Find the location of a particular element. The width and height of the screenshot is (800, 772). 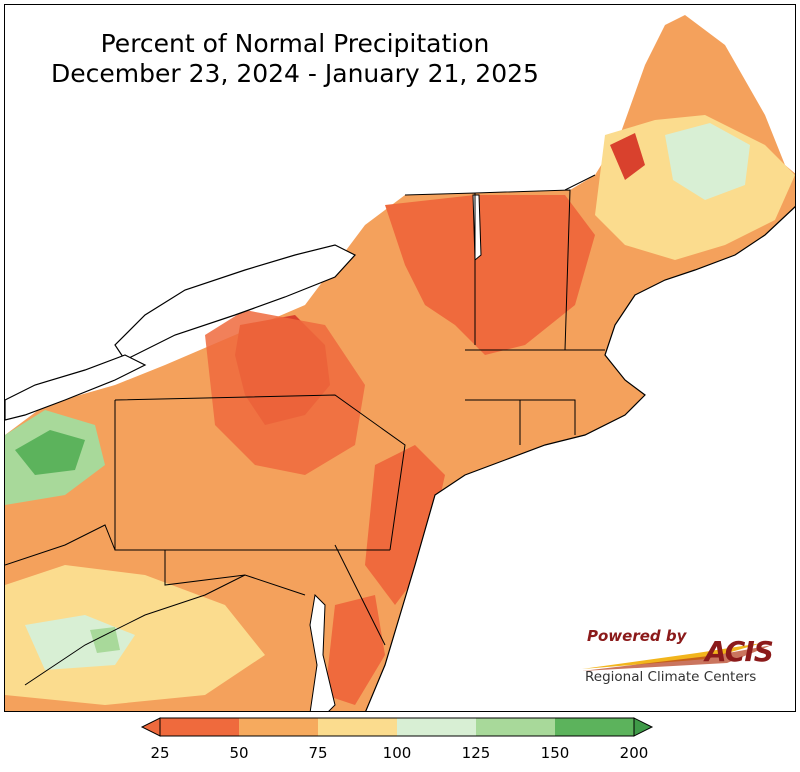

legend-tick-label: 25 is located at coordinates (160, 753).